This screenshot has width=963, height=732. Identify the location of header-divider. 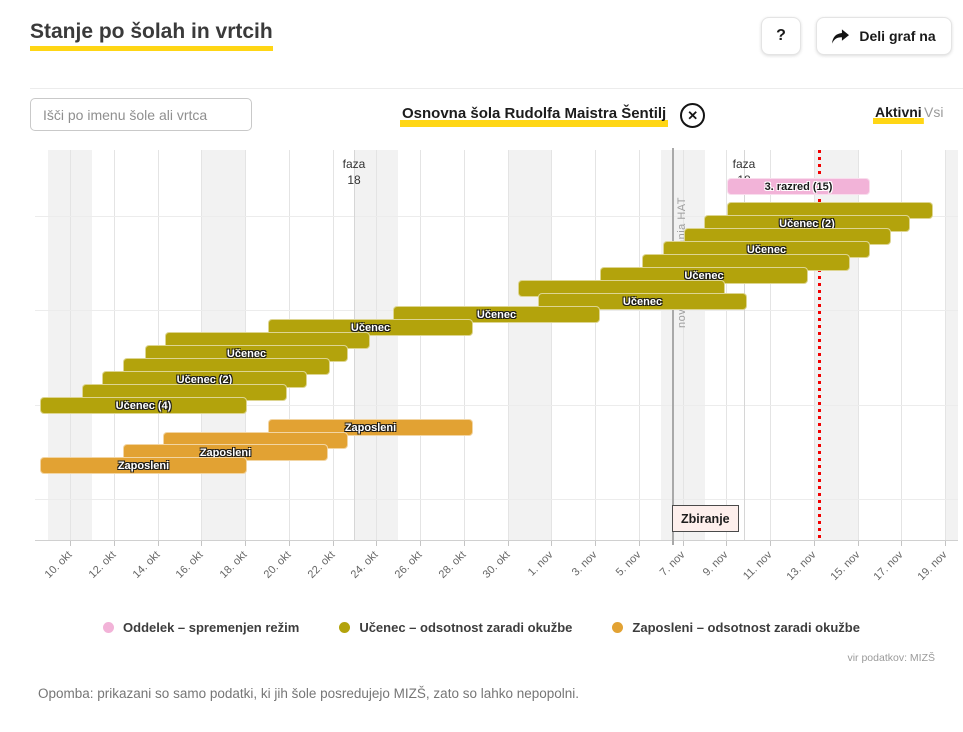
(496, 88).